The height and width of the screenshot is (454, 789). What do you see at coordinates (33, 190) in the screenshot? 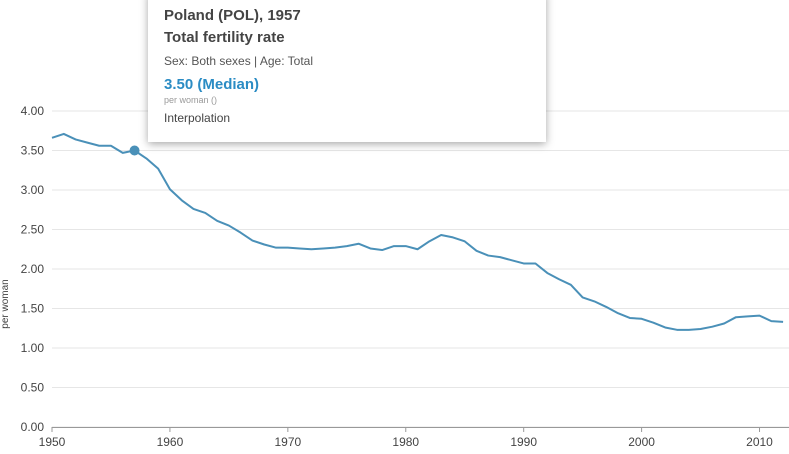
I see `y-tick-label: 3.00` at bounding box center [33, 190].